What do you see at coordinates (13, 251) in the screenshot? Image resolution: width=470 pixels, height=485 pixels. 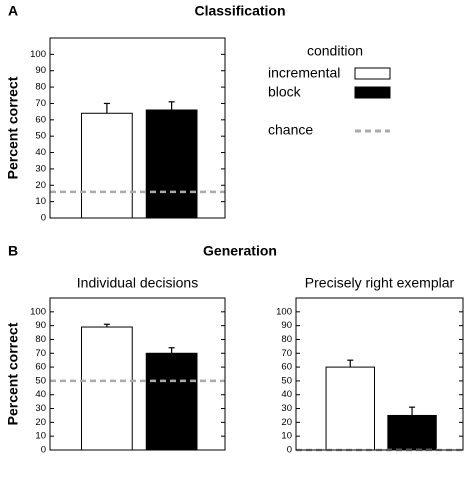 I see `panel-label: B` at bounding box center [13, 251].